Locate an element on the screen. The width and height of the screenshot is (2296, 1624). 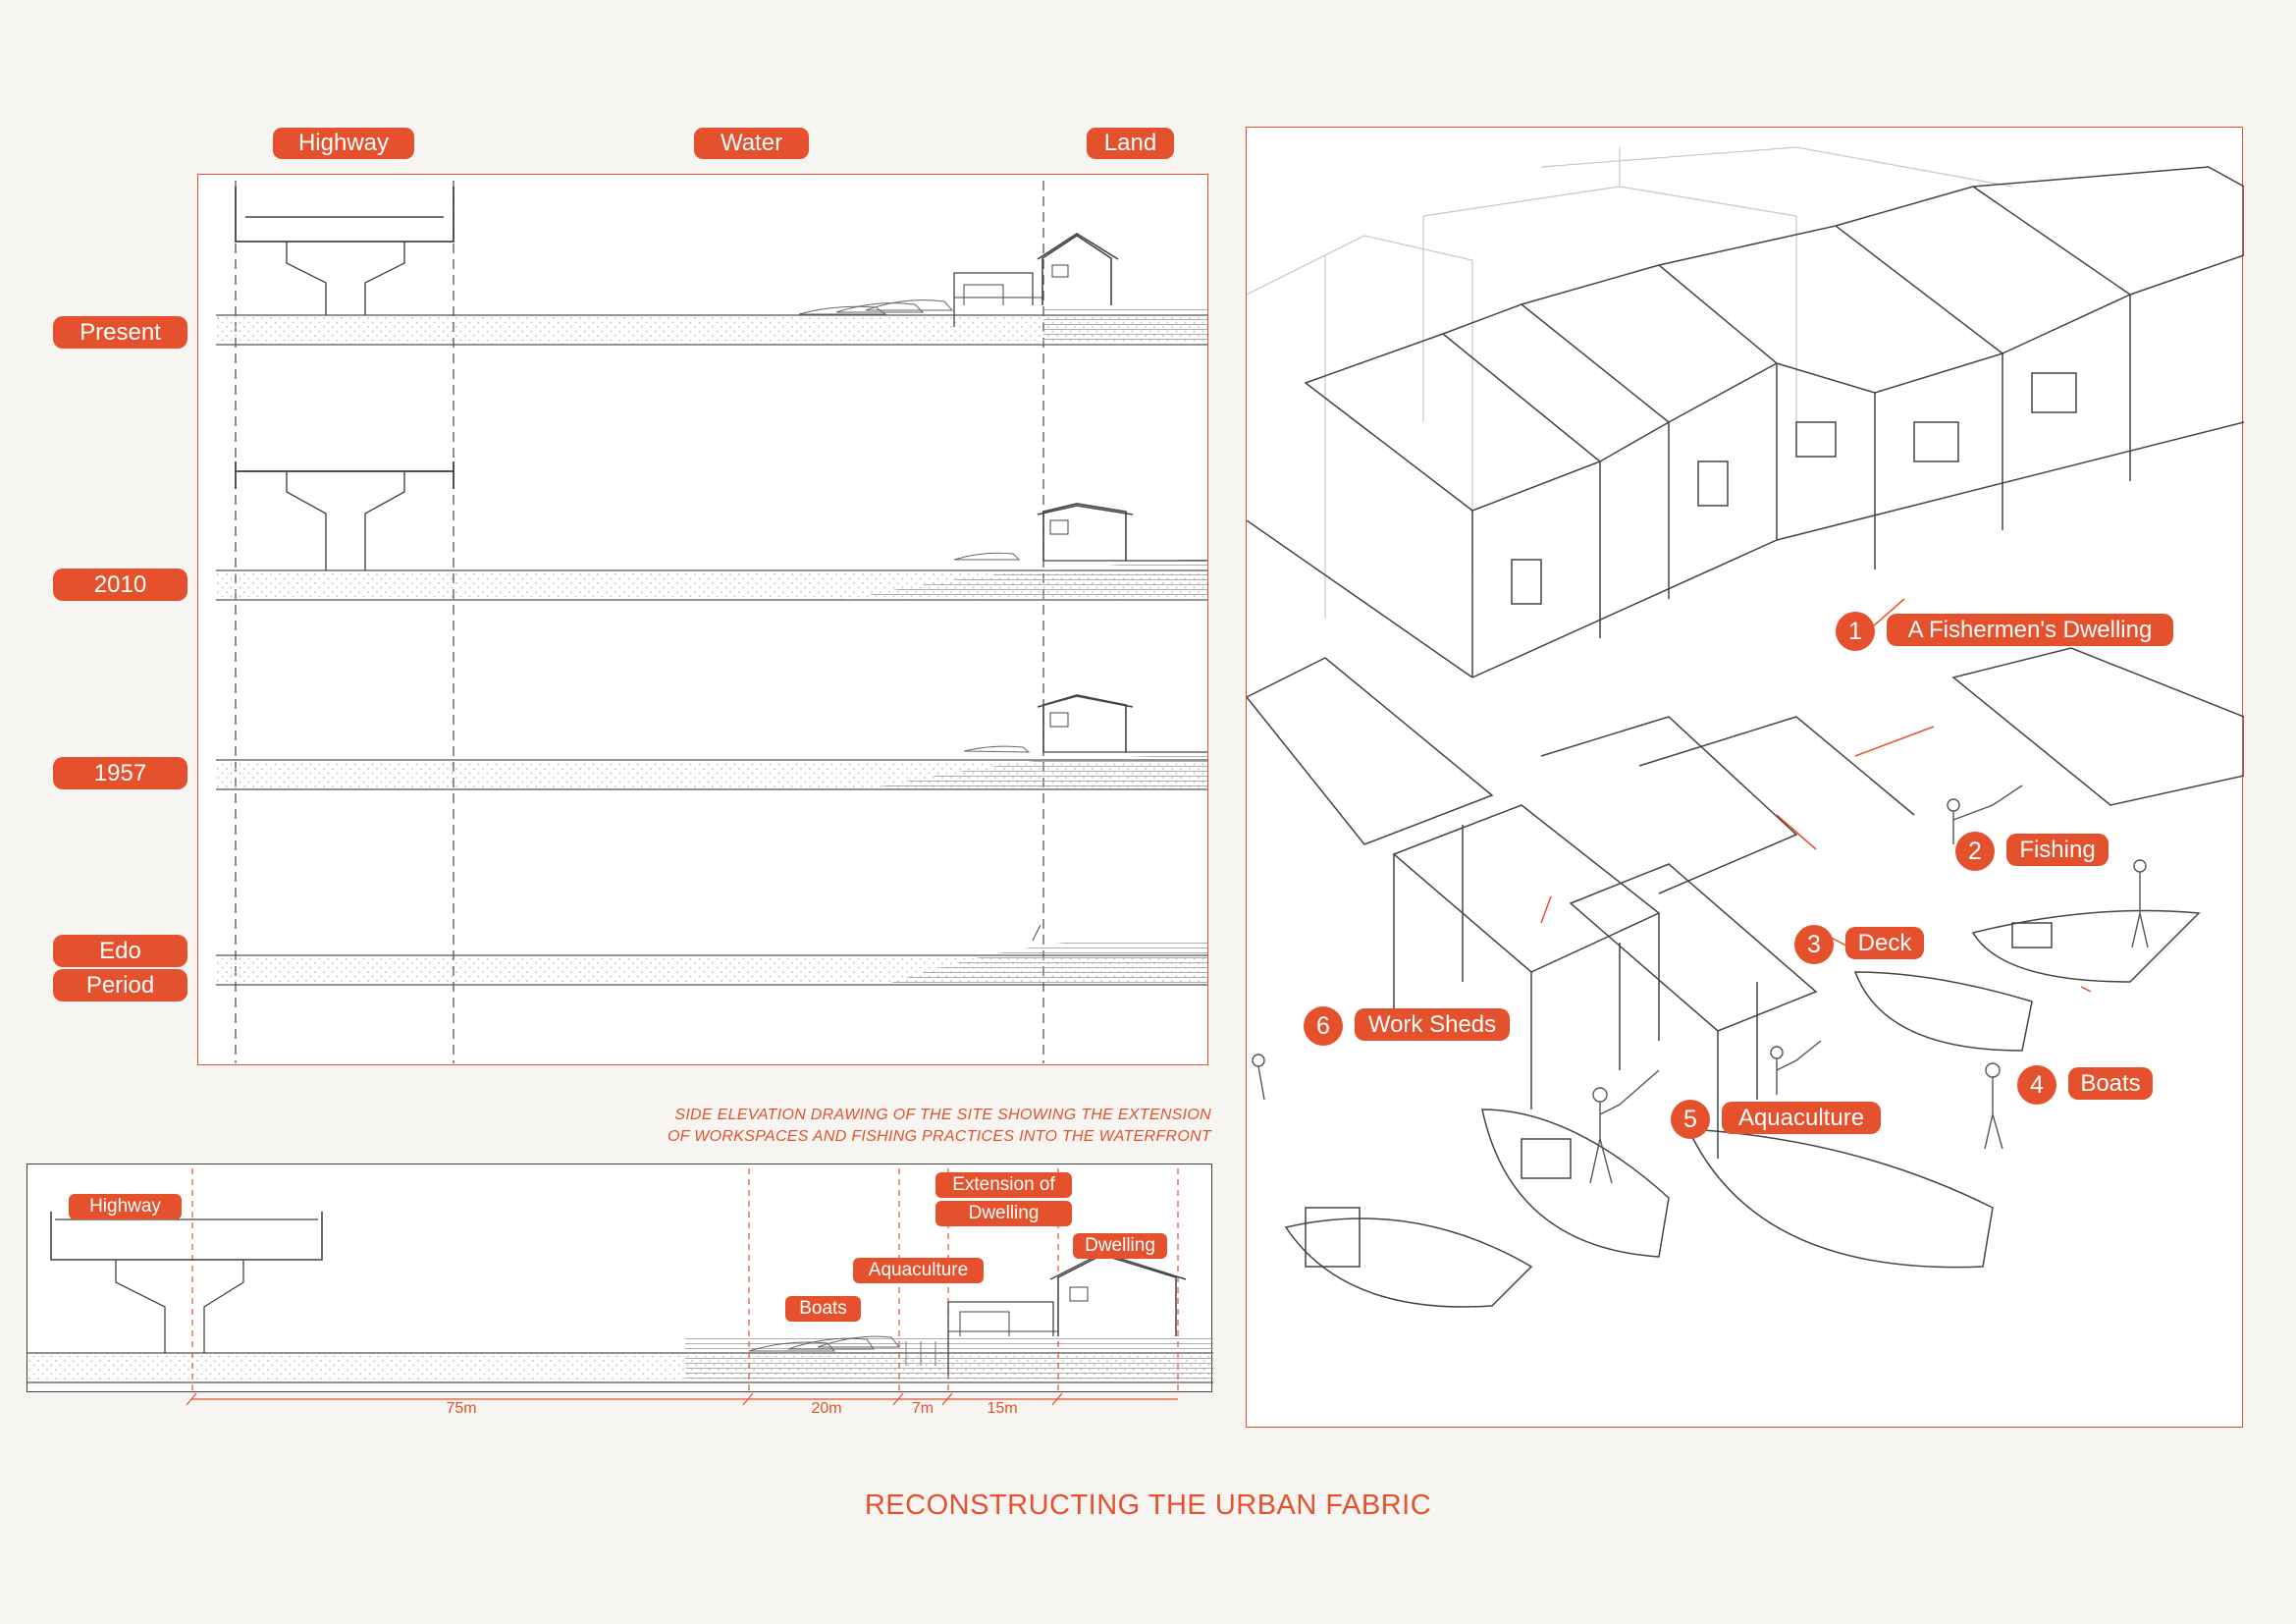
page-title: RECONSTRUCTING THE URBAN FABRIC is located at coordinates (1148, 1505).